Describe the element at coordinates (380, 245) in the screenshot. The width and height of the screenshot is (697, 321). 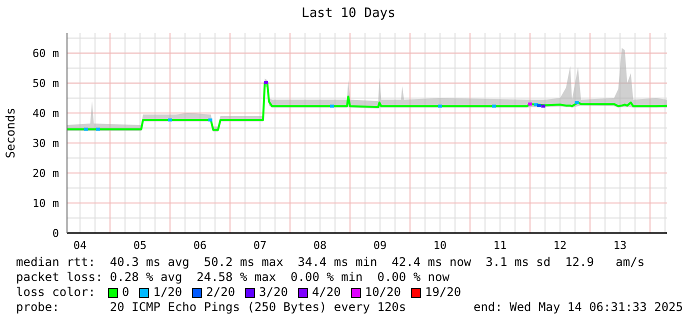
I see `x-tick-label: 09` at that location.